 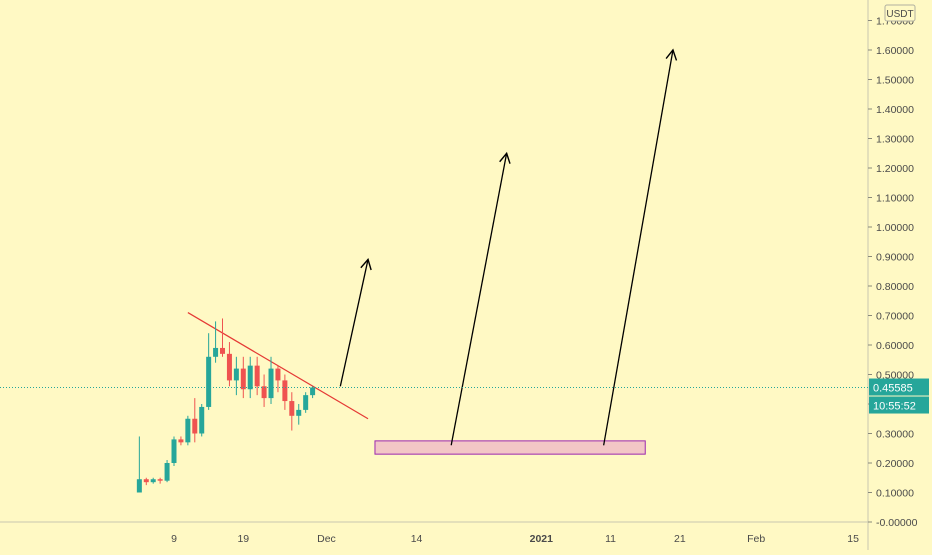 What do you see at coordinates (895, 169) in the screenshot?
I see `price-tick-label: 1.20000` at bounding box center [895, 169].